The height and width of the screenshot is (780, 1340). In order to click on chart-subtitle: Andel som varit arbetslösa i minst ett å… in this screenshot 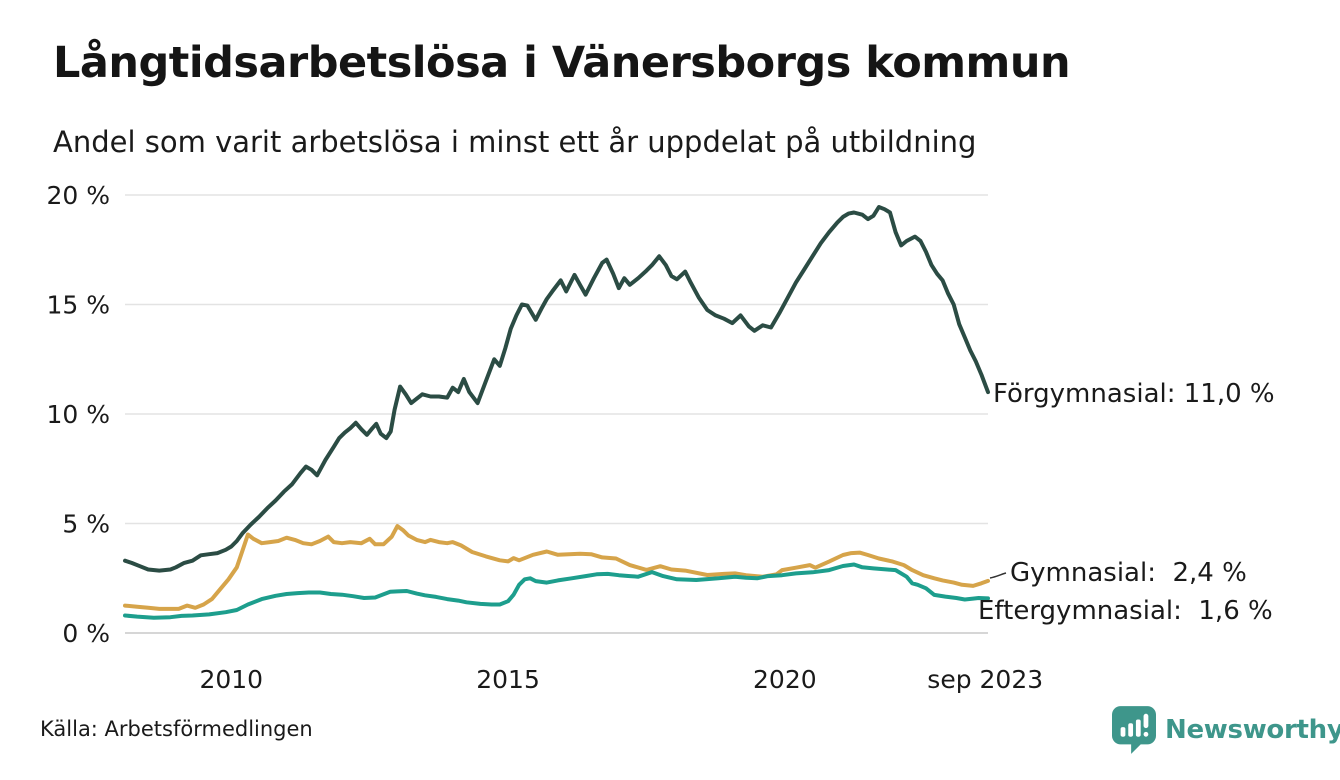, I will do `click(515, 142)`.